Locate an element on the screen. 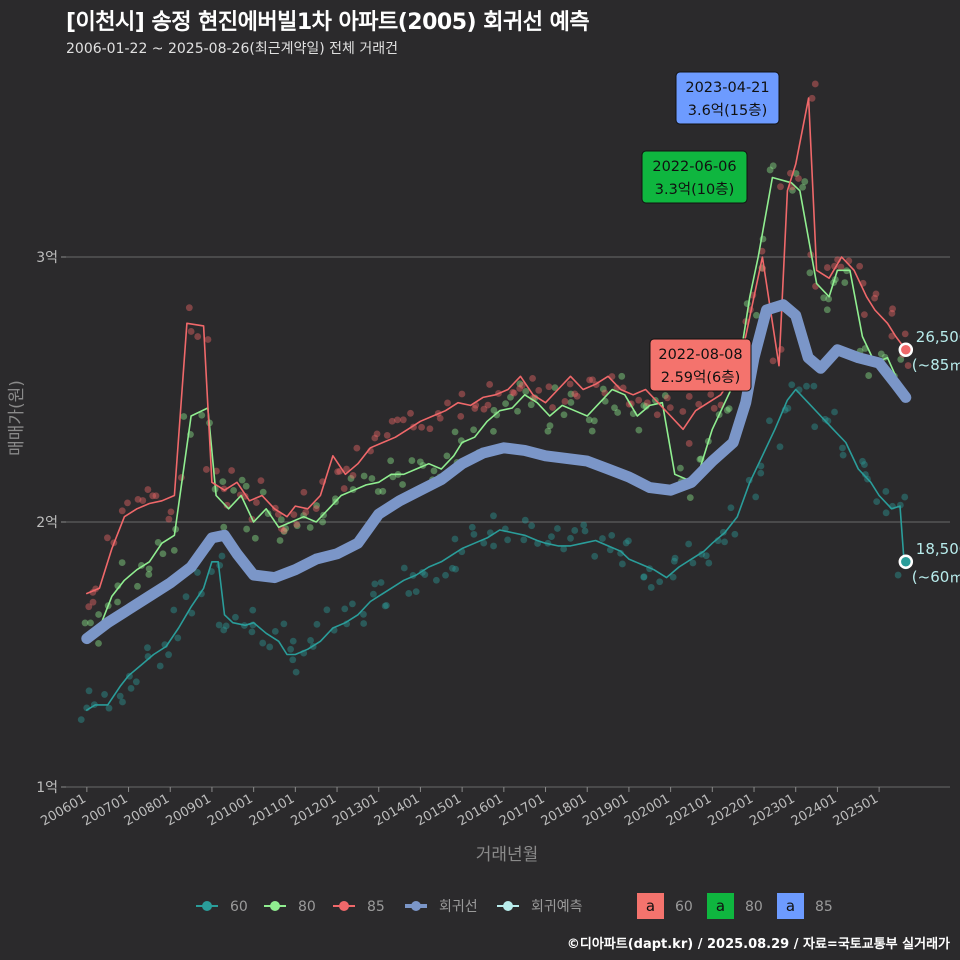  forecast-area-label: (~85㎡) is located at coordinates (936, 365).